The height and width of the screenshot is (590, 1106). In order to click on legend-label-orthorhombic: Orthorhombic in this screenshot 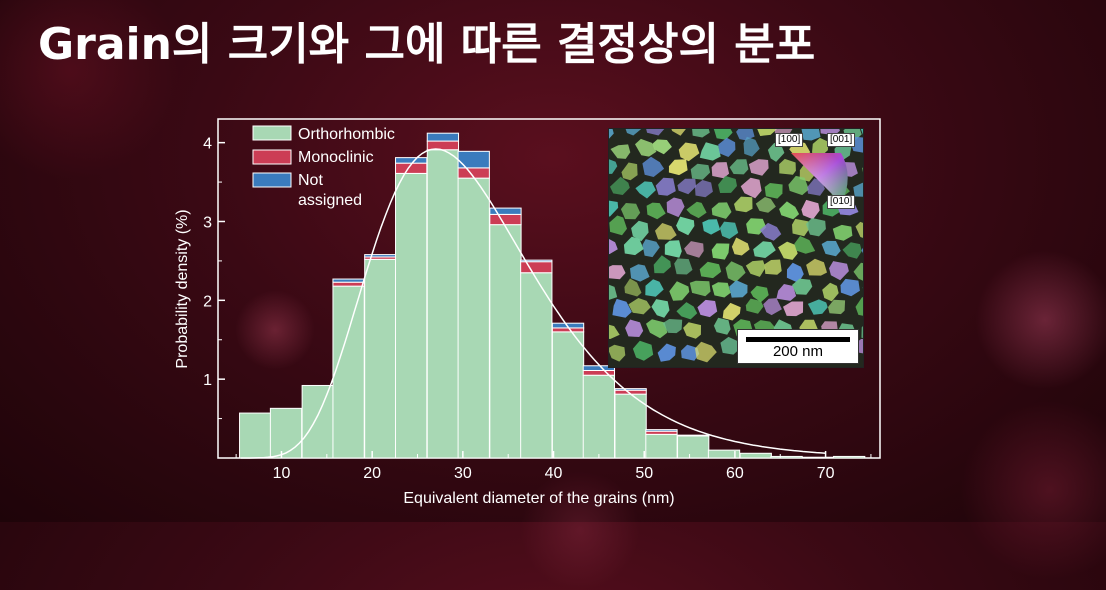, I will do `click(346, 134)`.